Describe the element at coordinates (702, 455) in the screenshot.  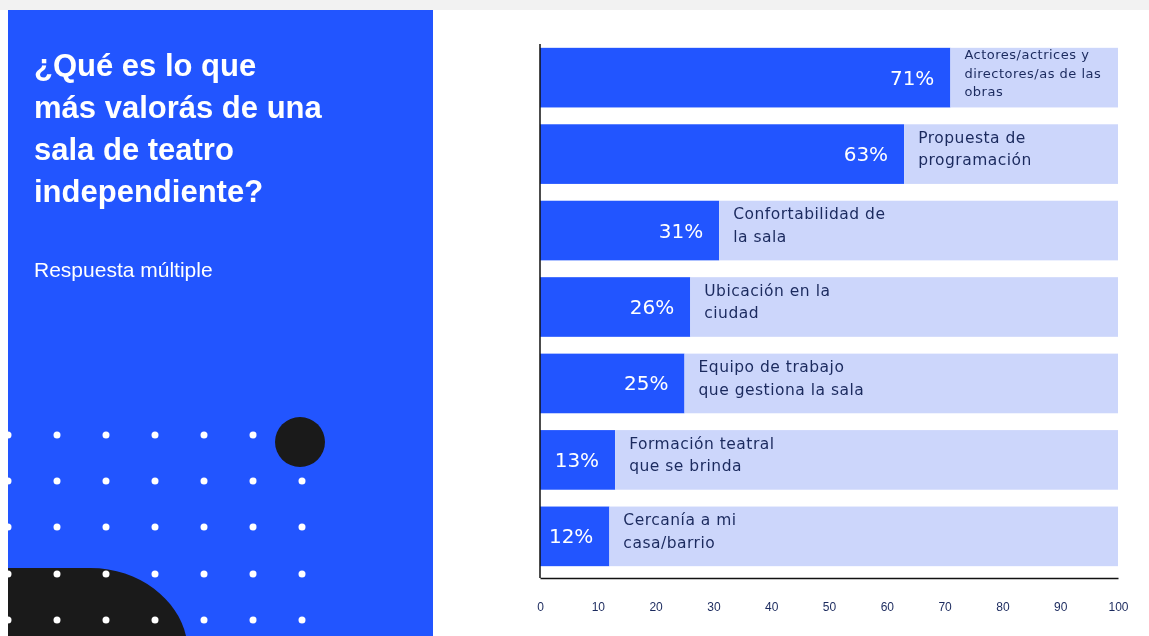
I see `y-tick-label: Formación teatral que se brinda` at that location.